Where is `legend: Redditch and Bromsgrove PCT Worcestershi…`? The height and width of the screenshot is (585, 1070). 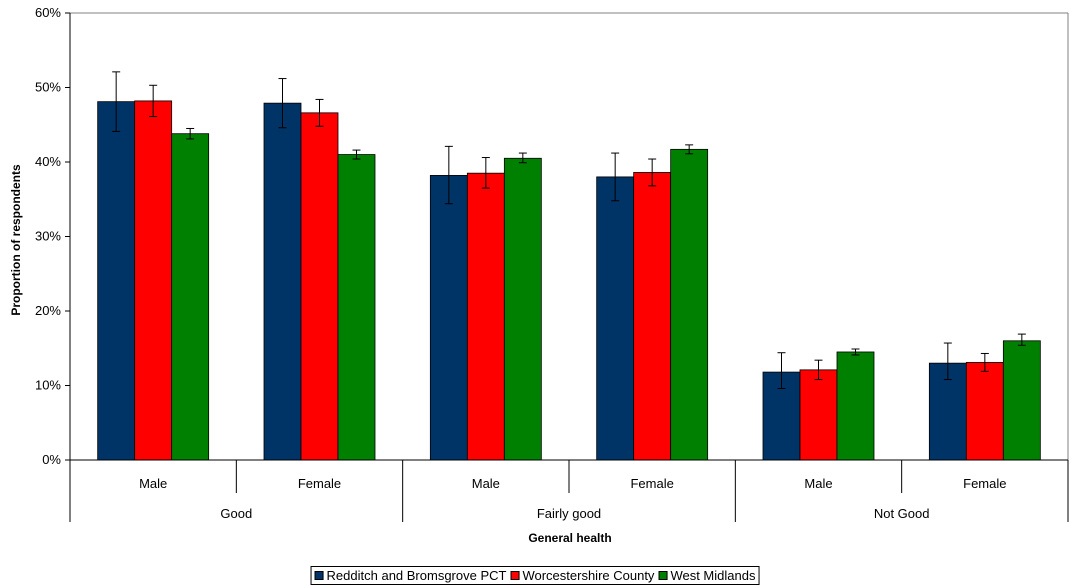 legend: Redditch and Bromsgrove PCT Worcestershi… is located at coordinates (535, 575).